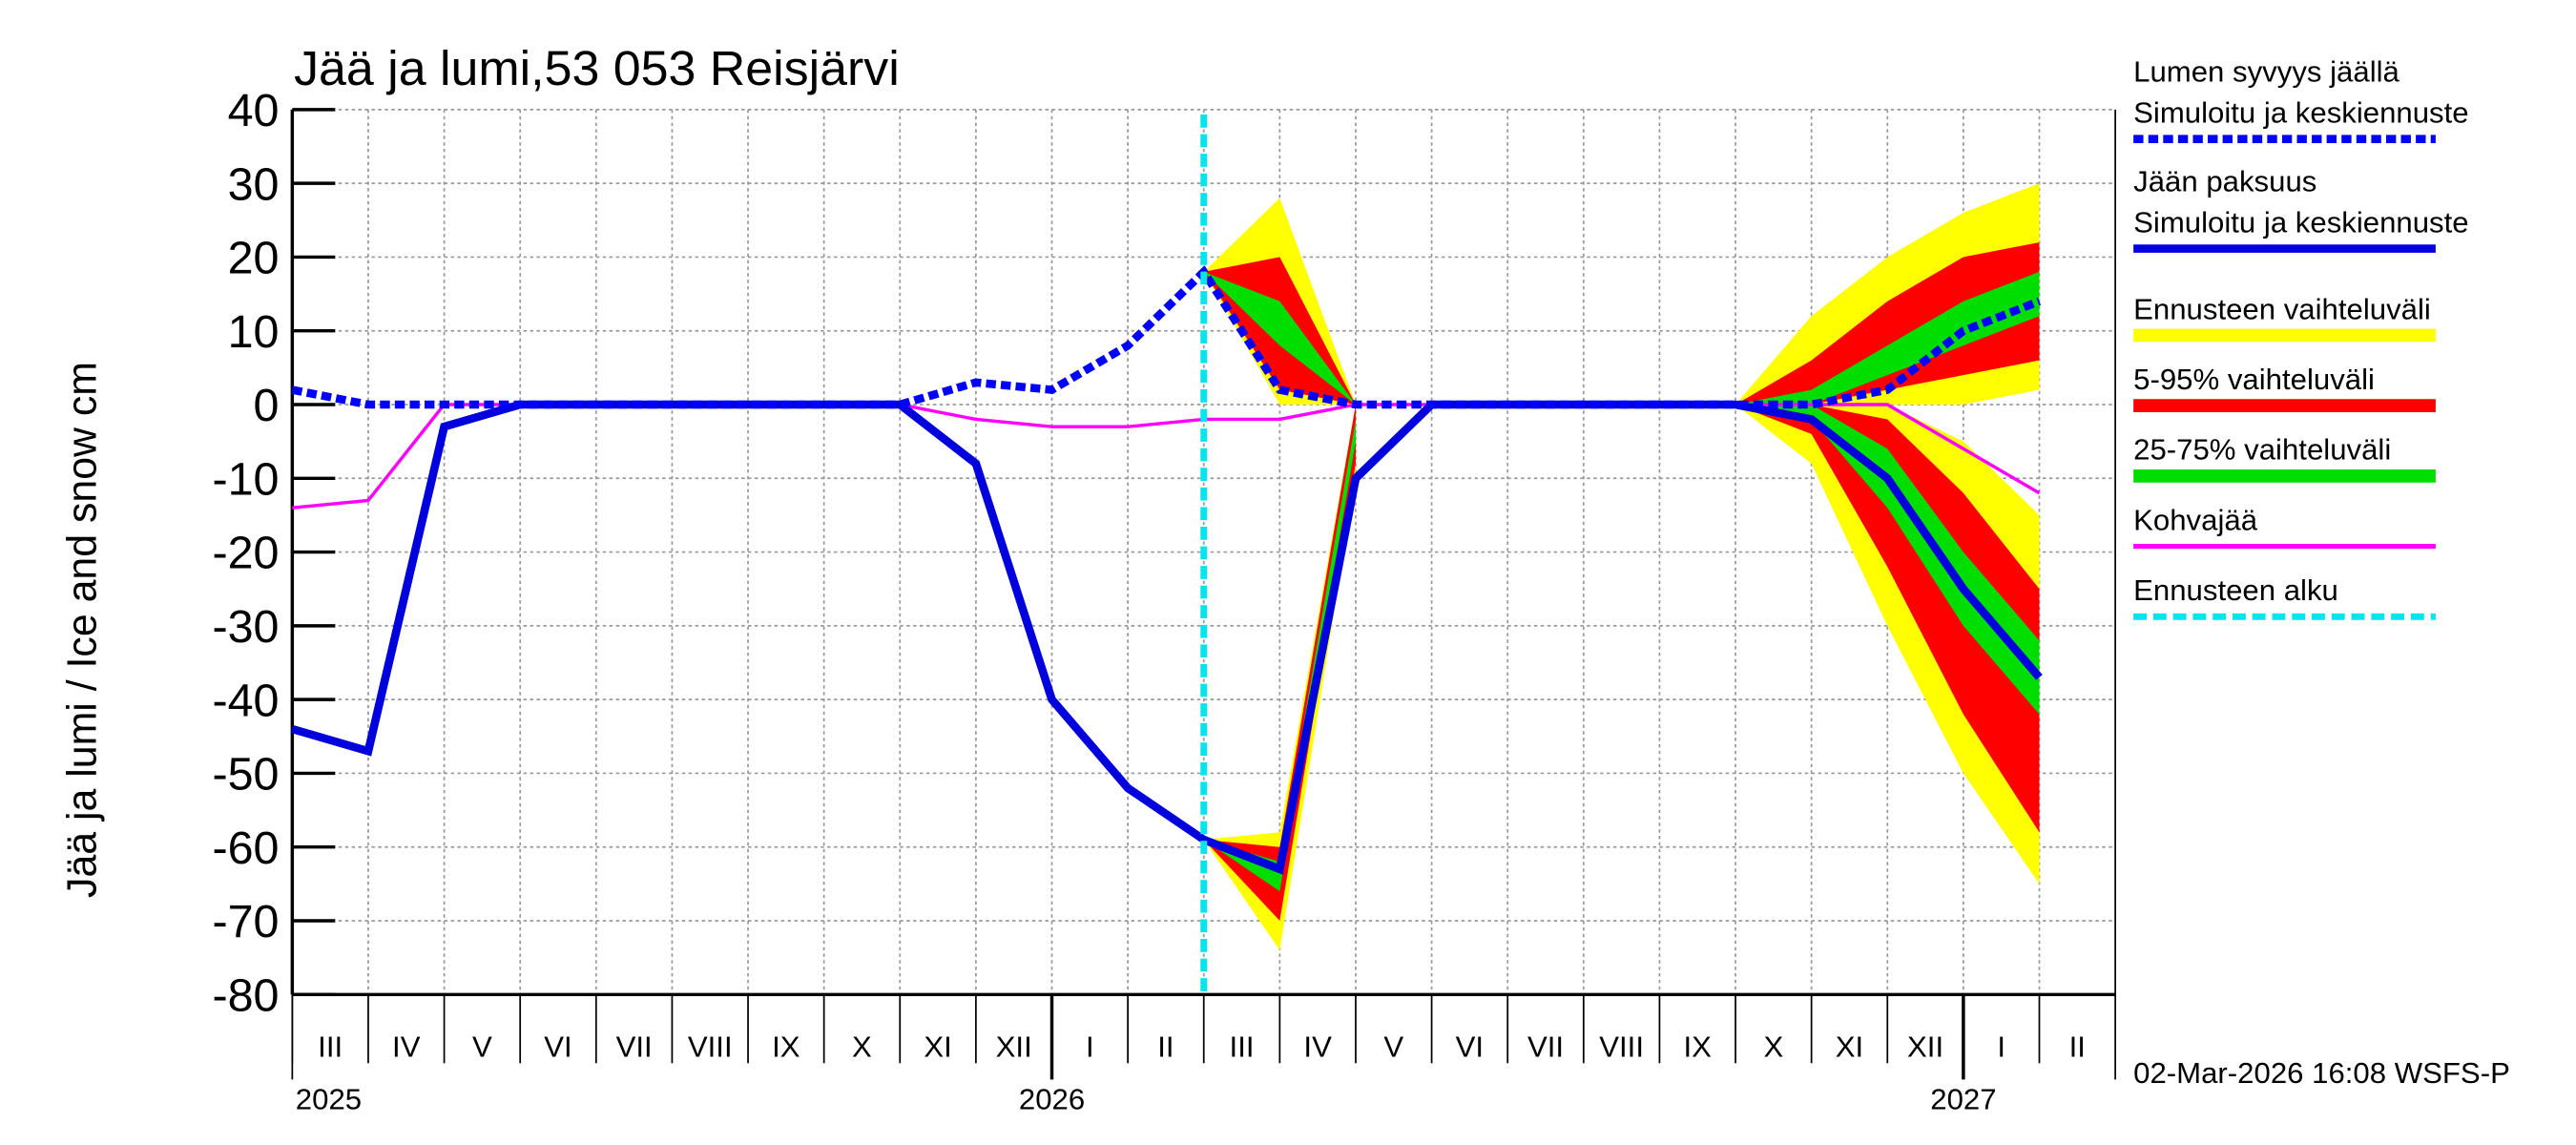  Describe the element at coordinates (245, 553) in the screenshot. I see `y-tick-label: -20` at that location.